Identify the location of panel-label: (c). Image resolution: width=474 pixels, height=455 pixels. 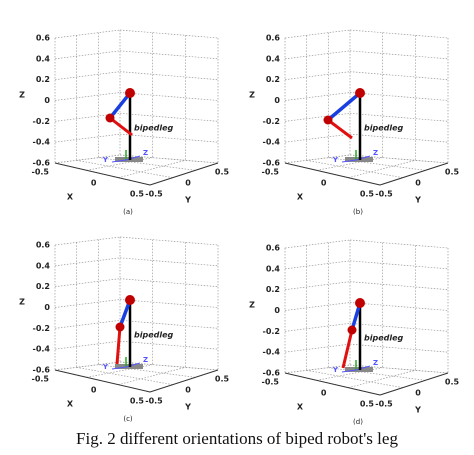
(128, 419).